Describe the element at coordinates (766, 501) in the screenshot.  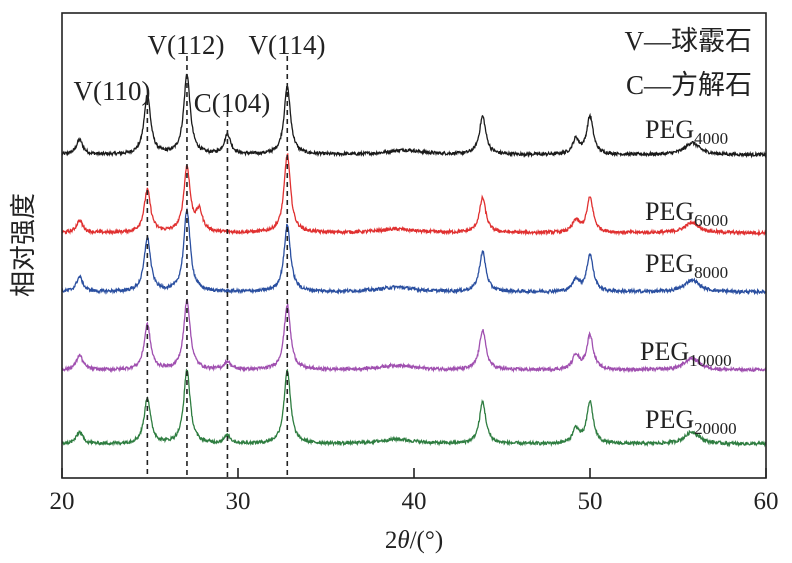
I see `x-tick-label: 60` at that location.